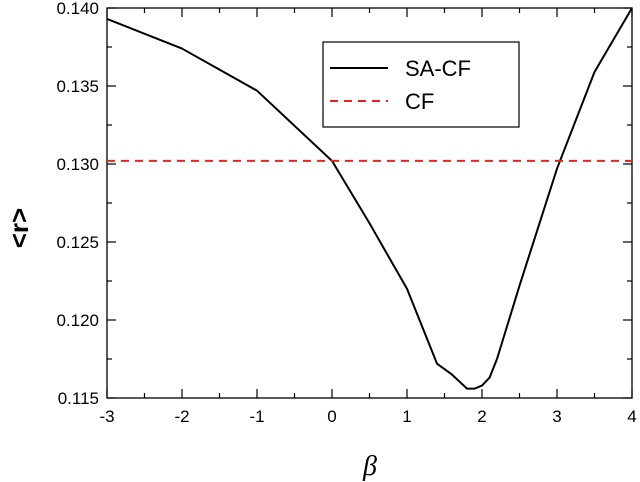 The width and height of the screenshot is (640, 482). I want to click on legend-label-cf: CF, so click(419, 101).